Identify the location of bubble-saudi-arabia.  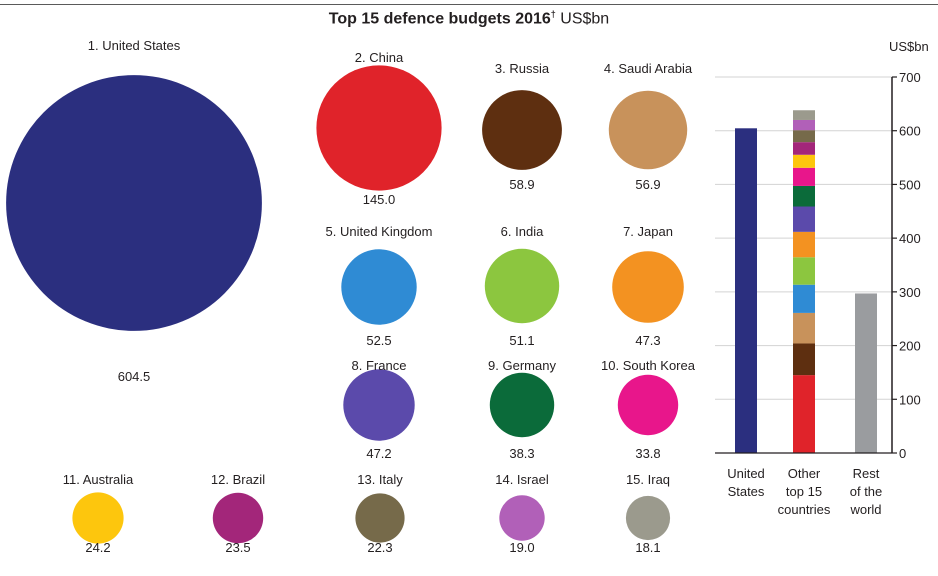
(648, 130).